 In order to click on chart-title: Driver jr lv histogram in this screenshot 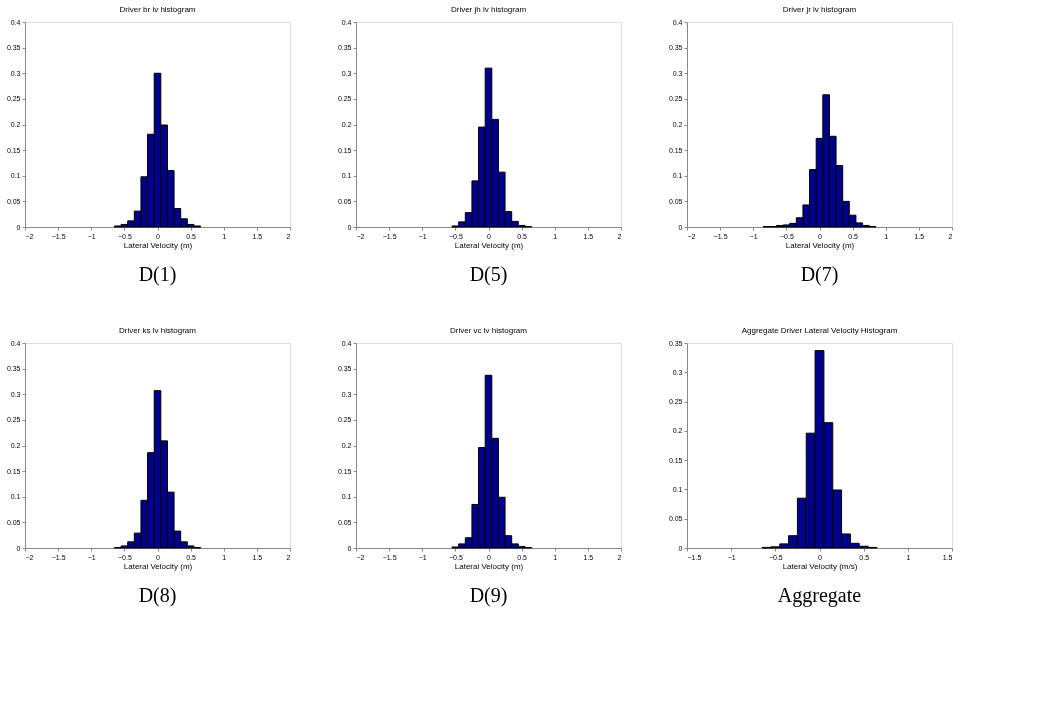, I will do `click(819, 9)`.